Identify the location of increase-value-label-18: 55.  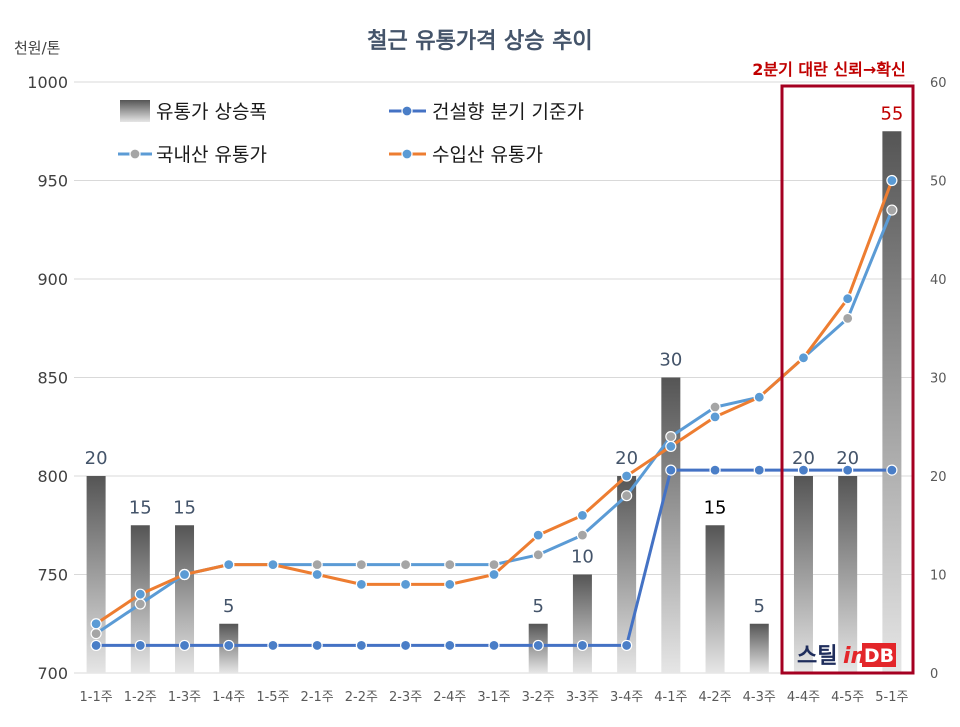
(891, 113).